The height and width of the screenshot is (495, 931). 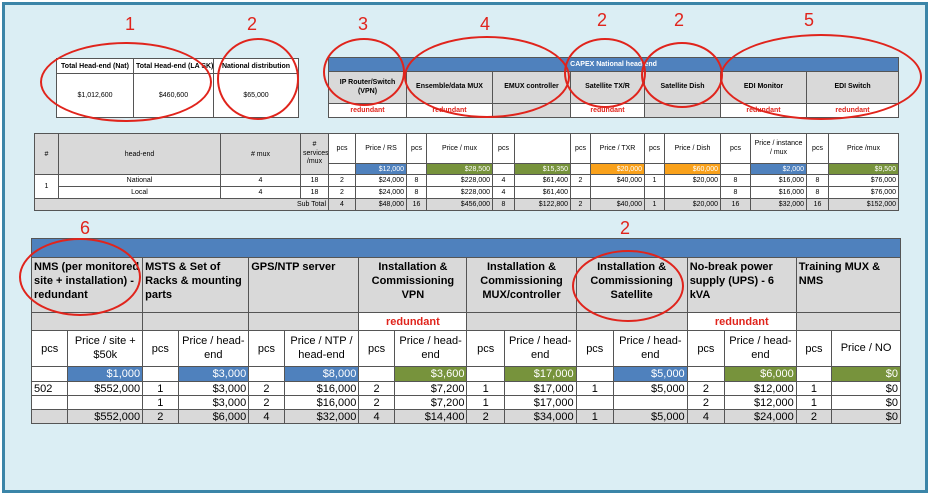 I want to click on data-cell: $40,000, so click(x=617, y=180).